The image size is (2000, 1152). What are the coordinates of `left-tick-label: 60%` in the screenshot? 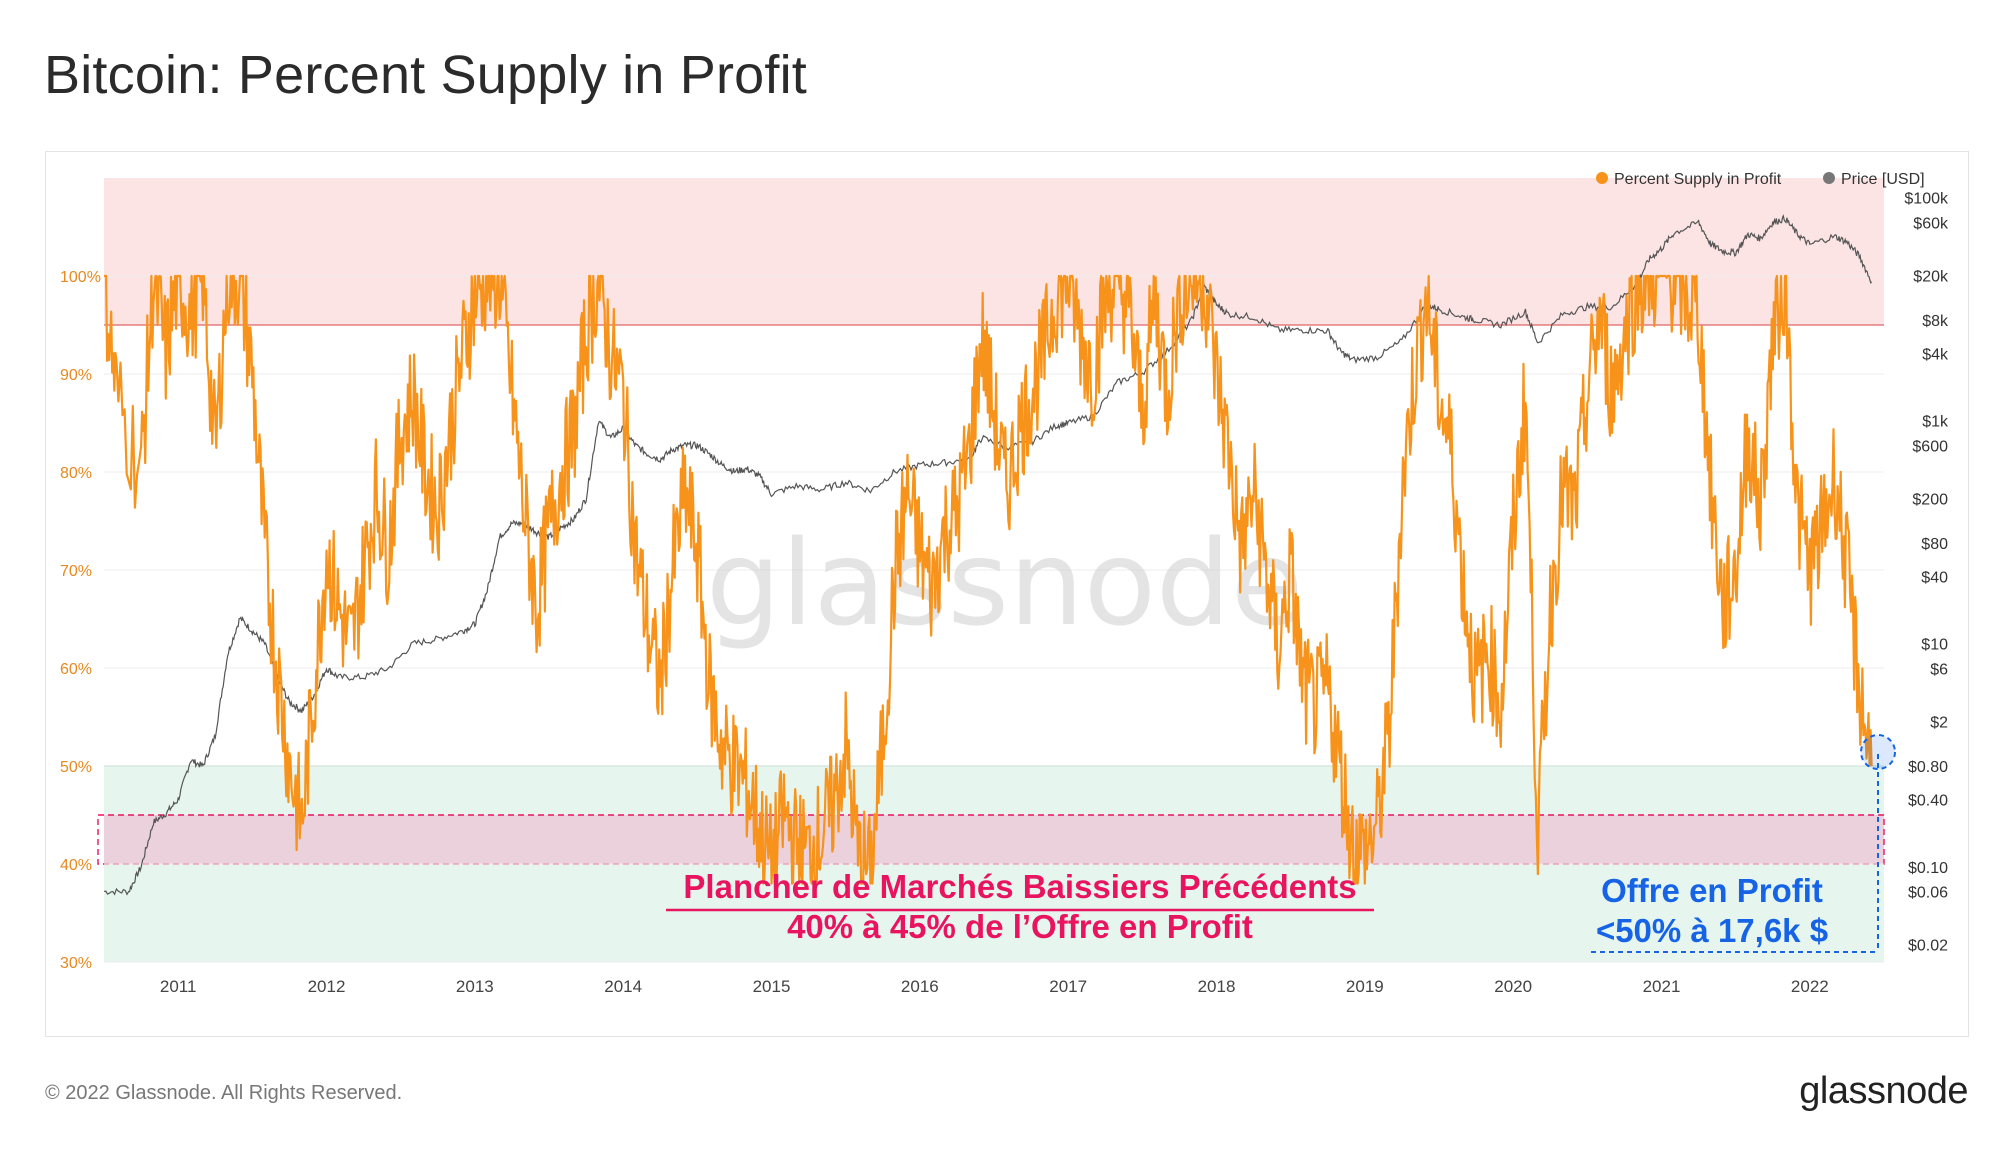 It's located at (76, 669).